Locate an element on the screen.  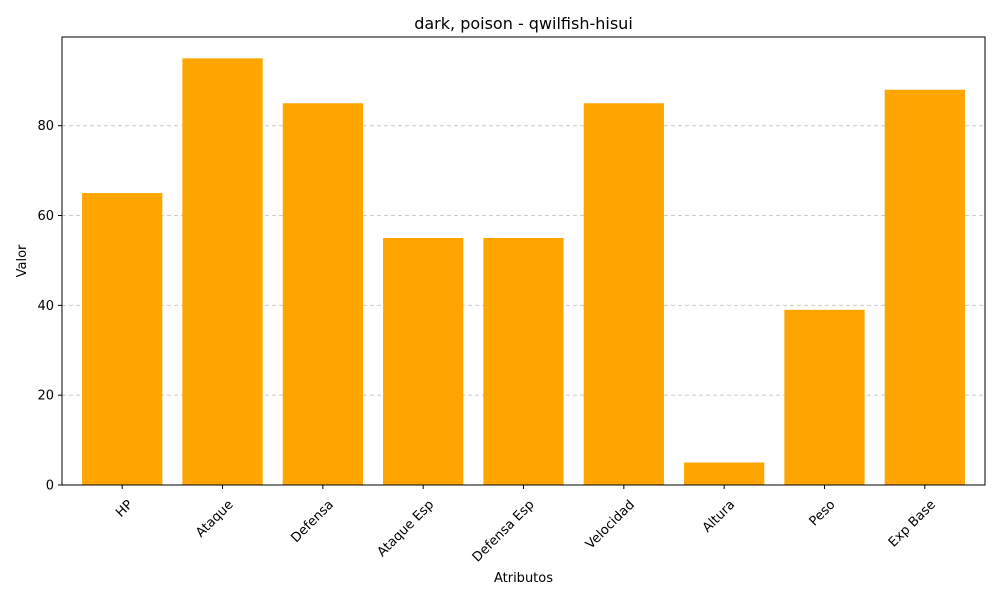
y-tick-label-0: 0 is located at coordinates (50, 486).